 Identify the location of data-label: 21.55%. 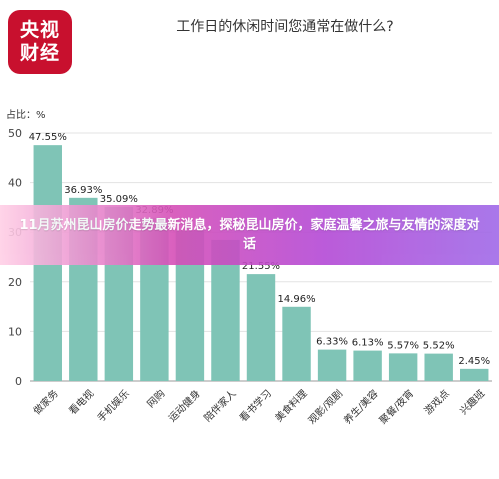
(261, 266).